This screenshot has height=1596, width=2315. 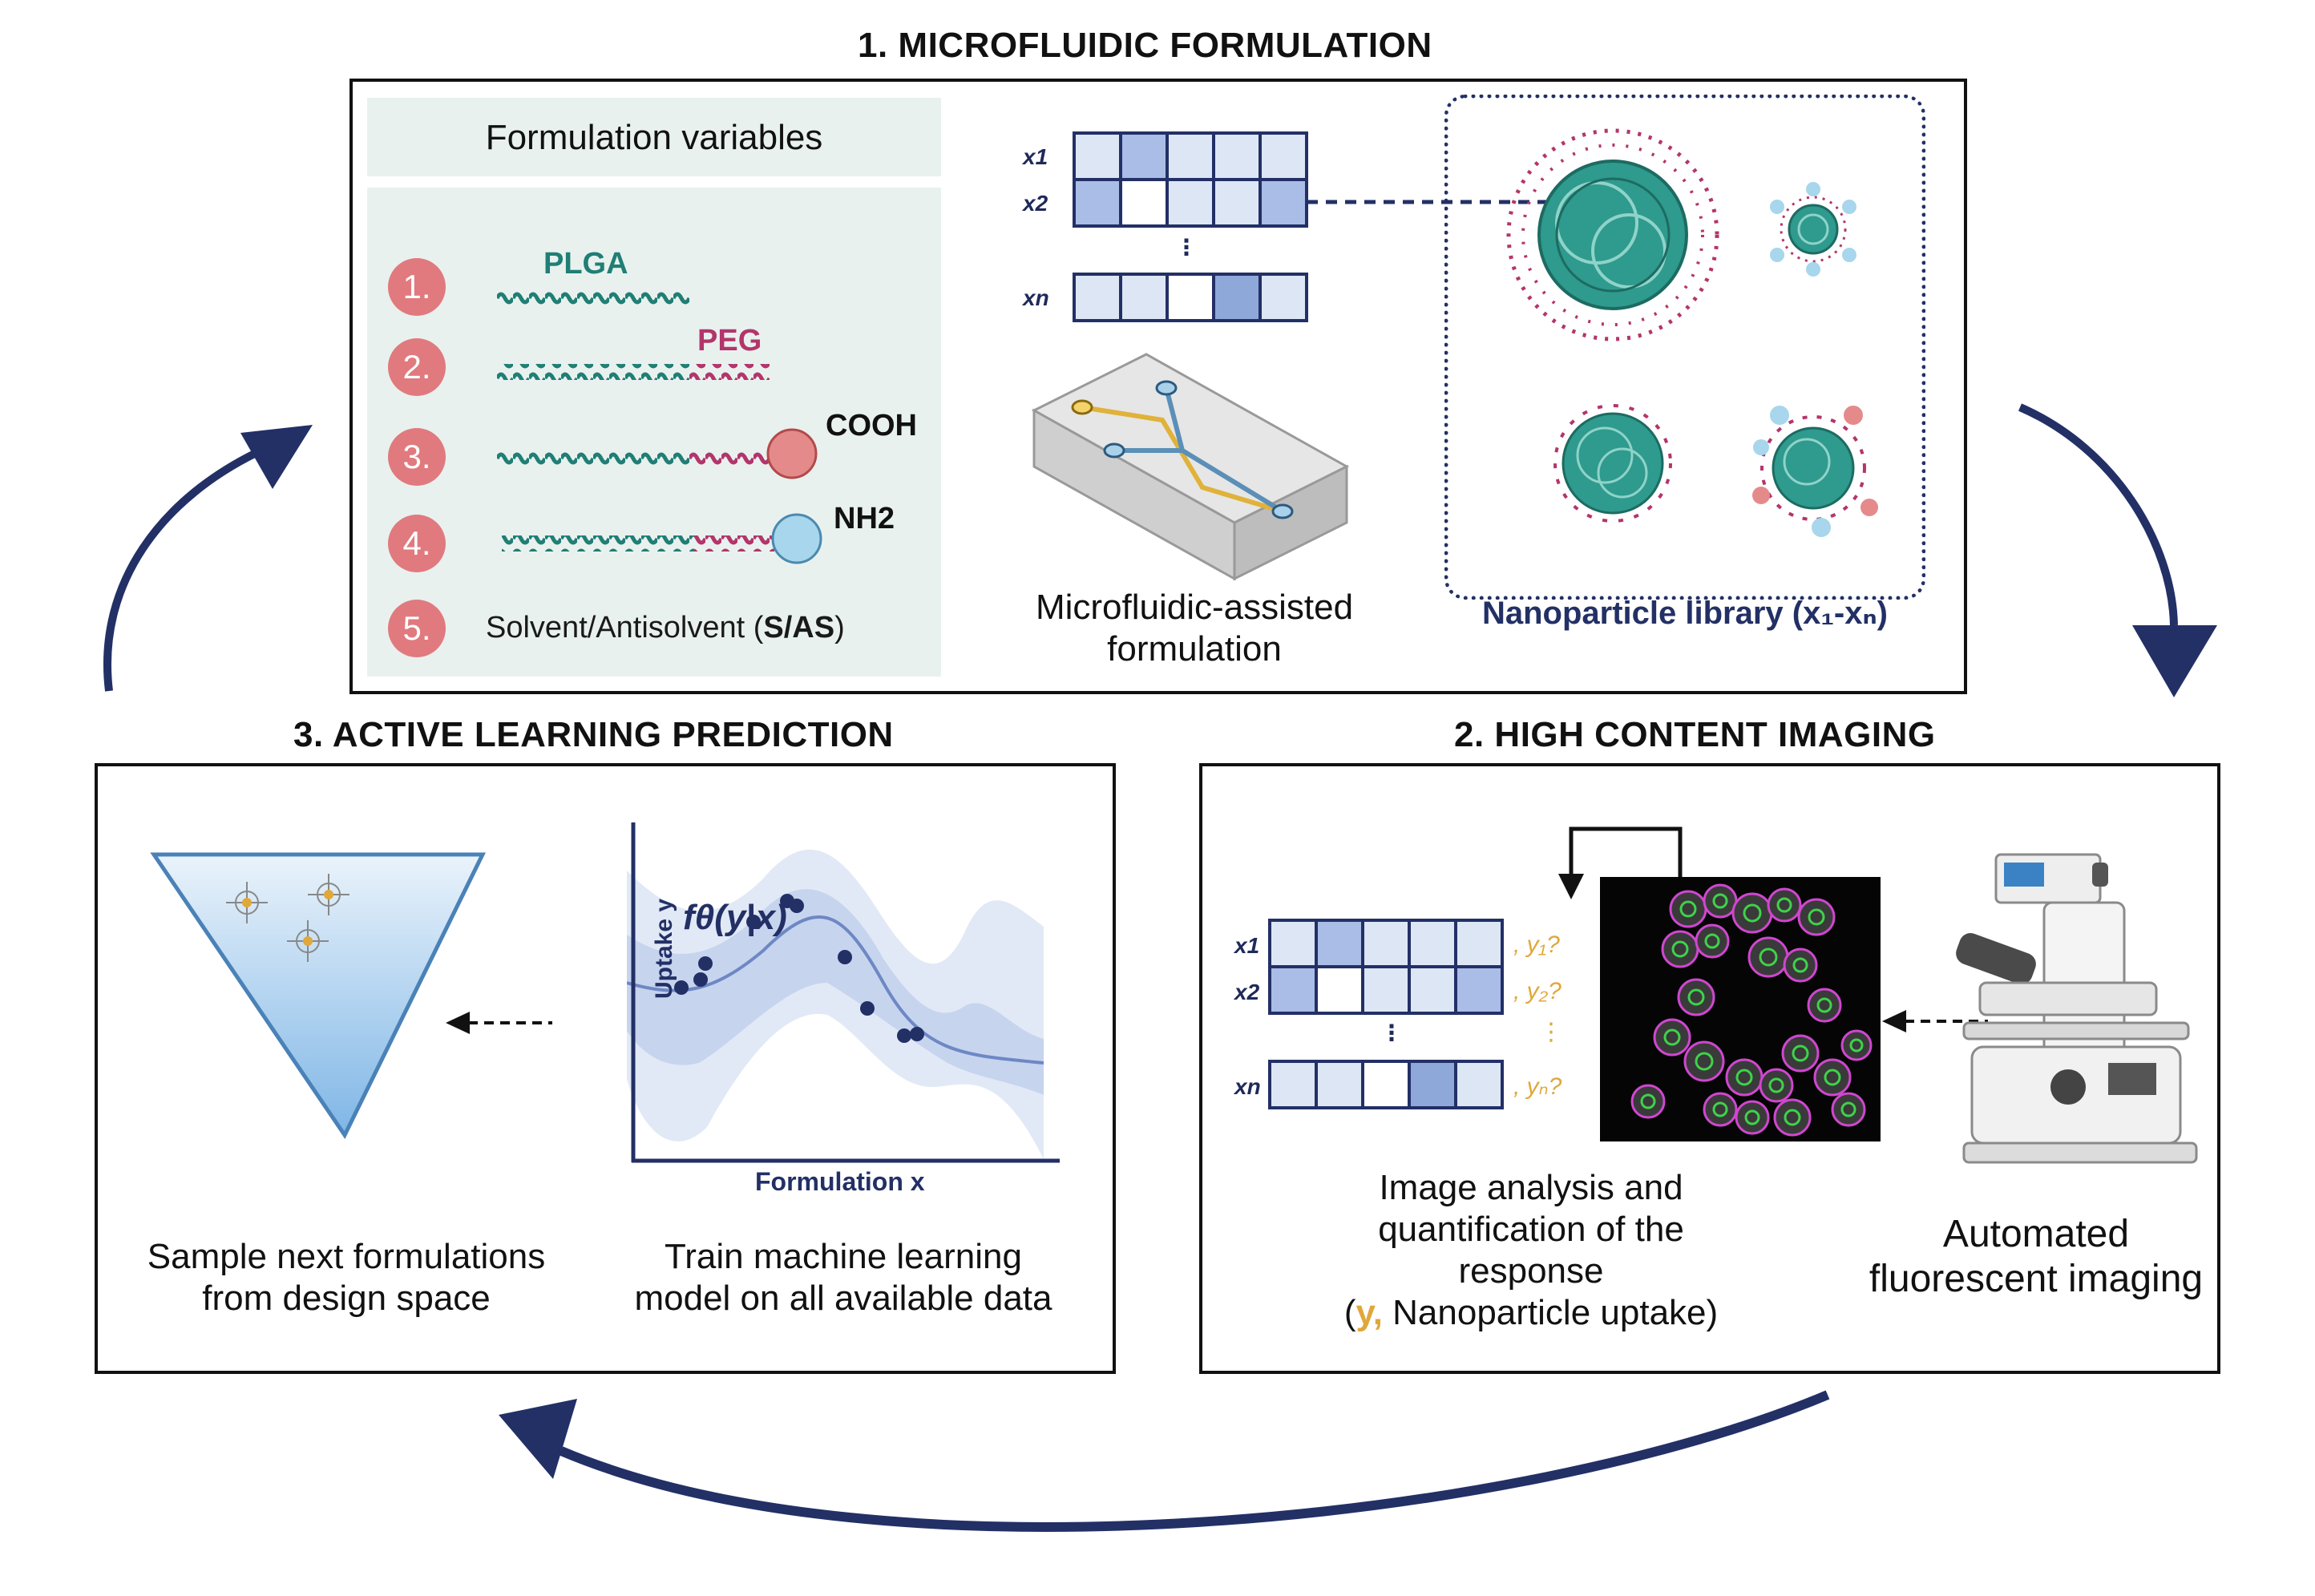 I want to click on microfluidic-chip-illustration, so click(x=1190, y=467).